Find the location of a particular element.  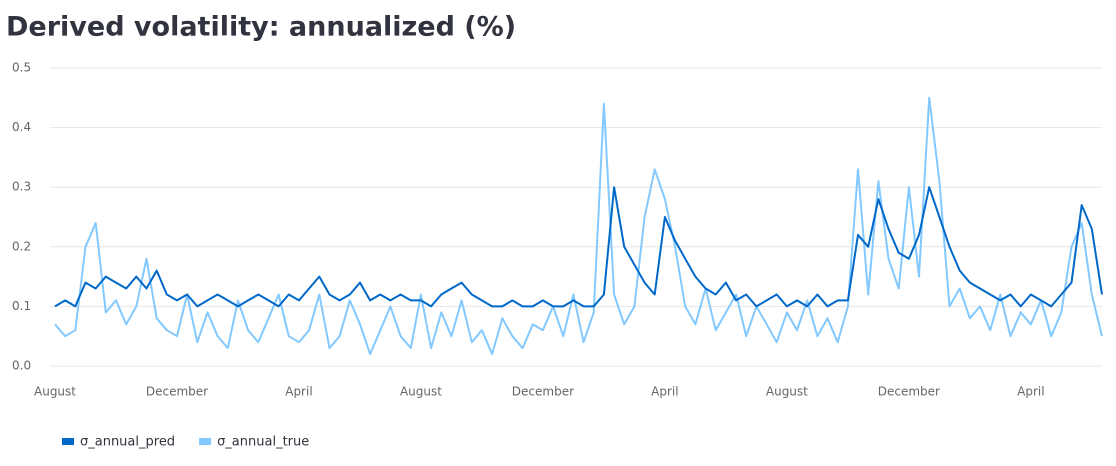

legend-label: σ_annual_pred is located at coordinates (127, 442).